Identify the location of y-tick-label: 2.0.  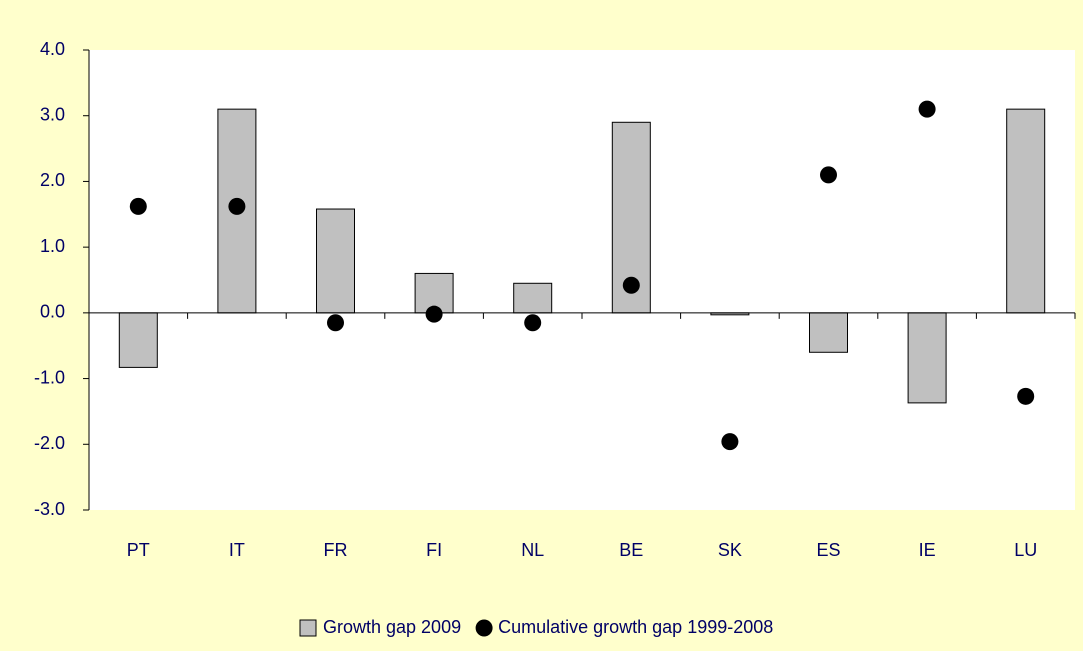
(52, 180).